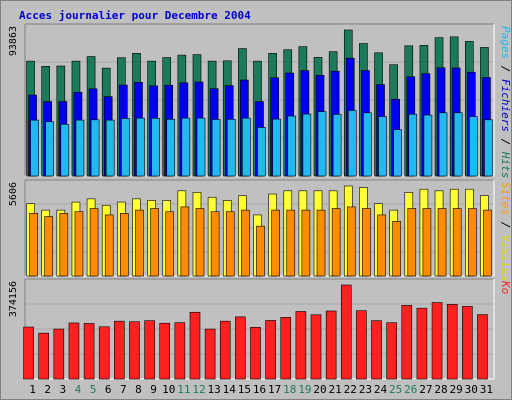 The height and width of the screenshot is (400, 512). I want to click on day-label-22: 22, so click(350, 389).